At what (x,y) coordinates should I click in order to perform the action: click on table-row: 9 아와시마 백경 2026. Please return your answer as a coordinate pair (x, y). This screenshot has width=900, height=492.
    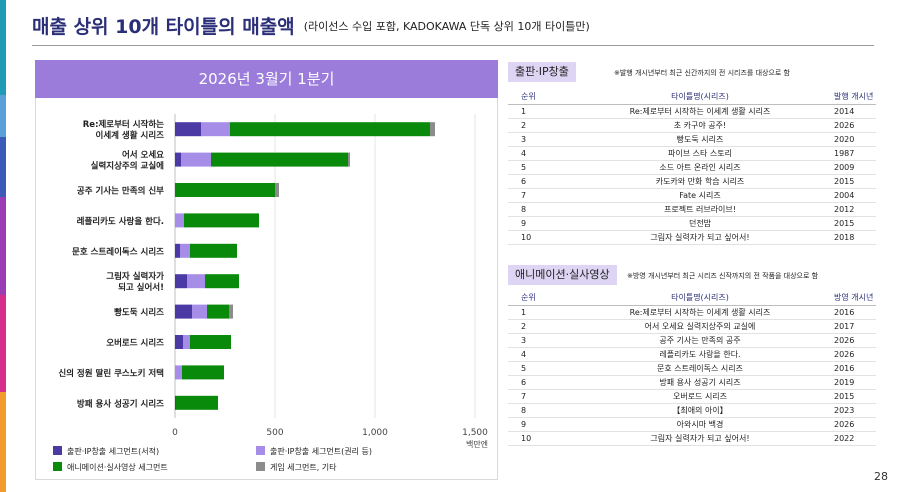
    Looking at the image, I should click on (692, 425).